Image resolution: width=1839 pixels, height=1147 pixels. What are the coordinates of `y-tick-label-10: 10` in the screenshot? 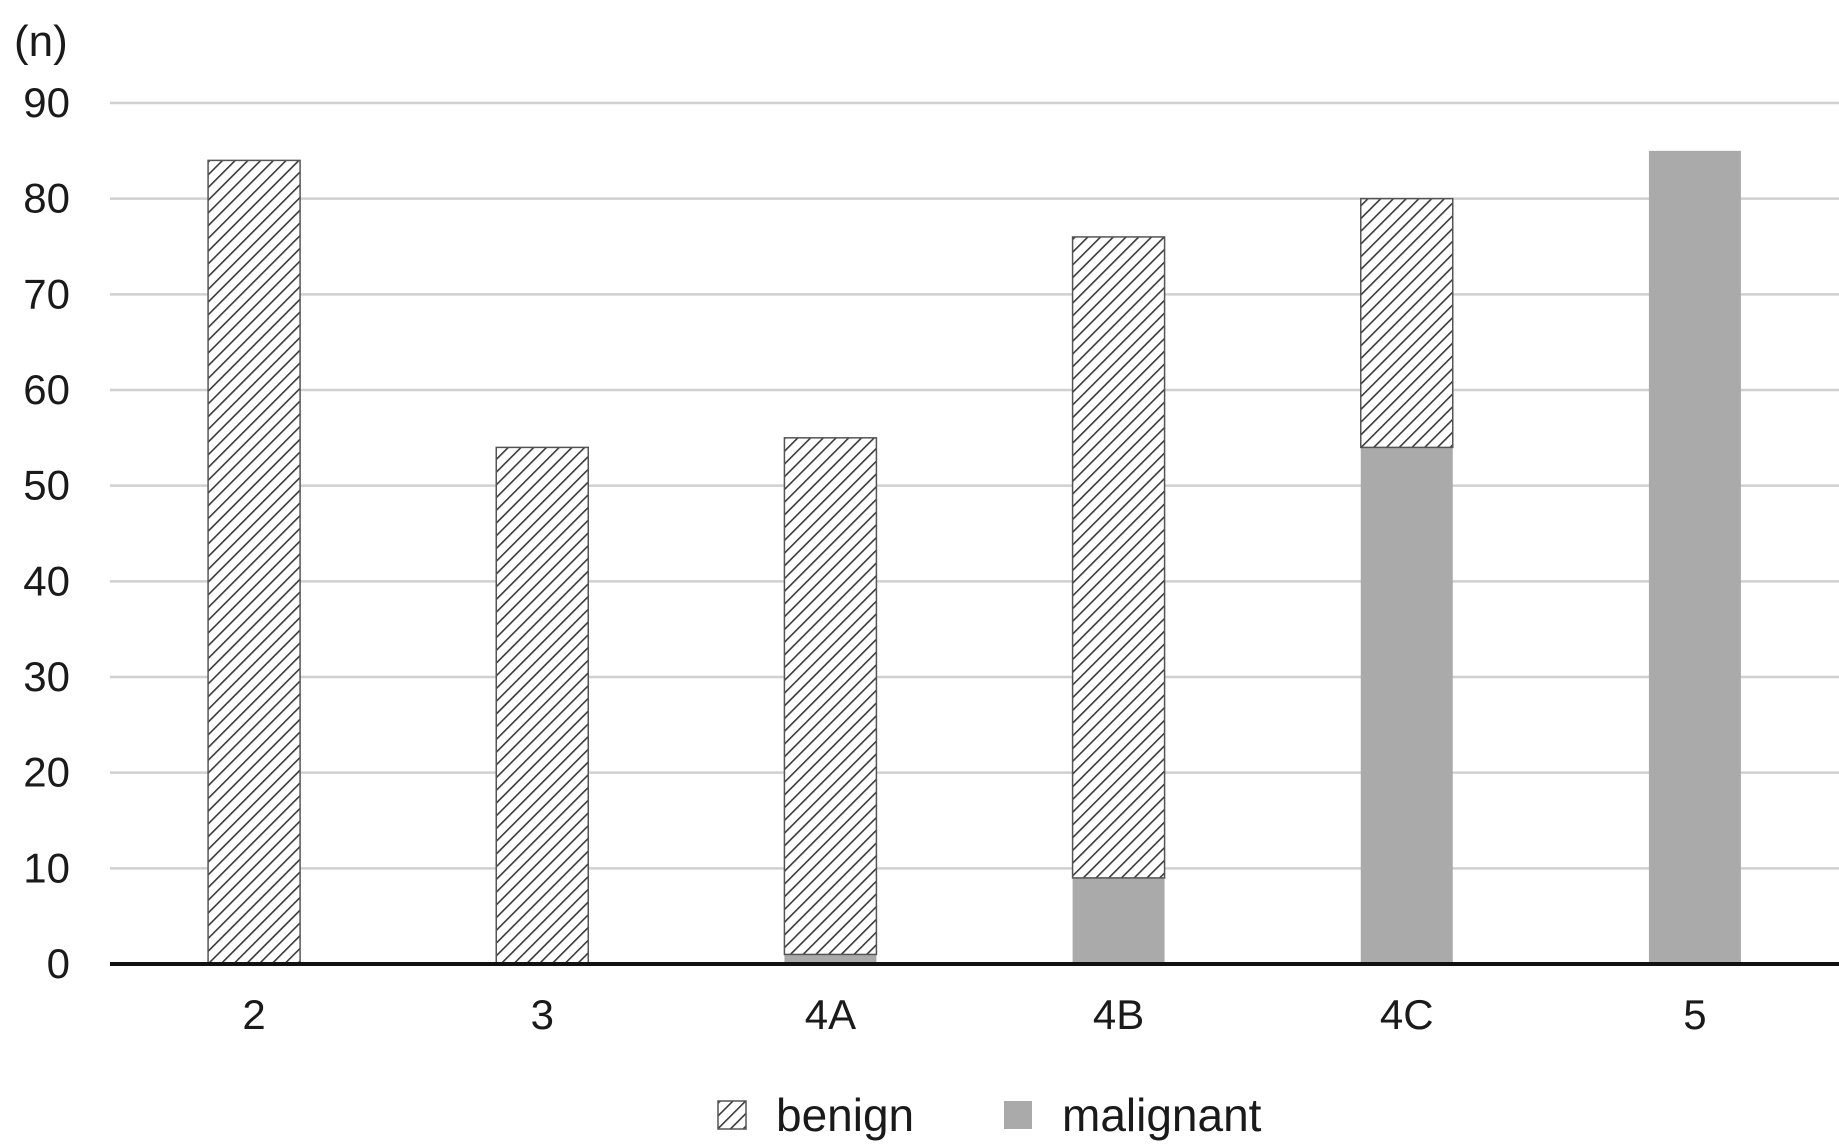 It's located at (46, 867).